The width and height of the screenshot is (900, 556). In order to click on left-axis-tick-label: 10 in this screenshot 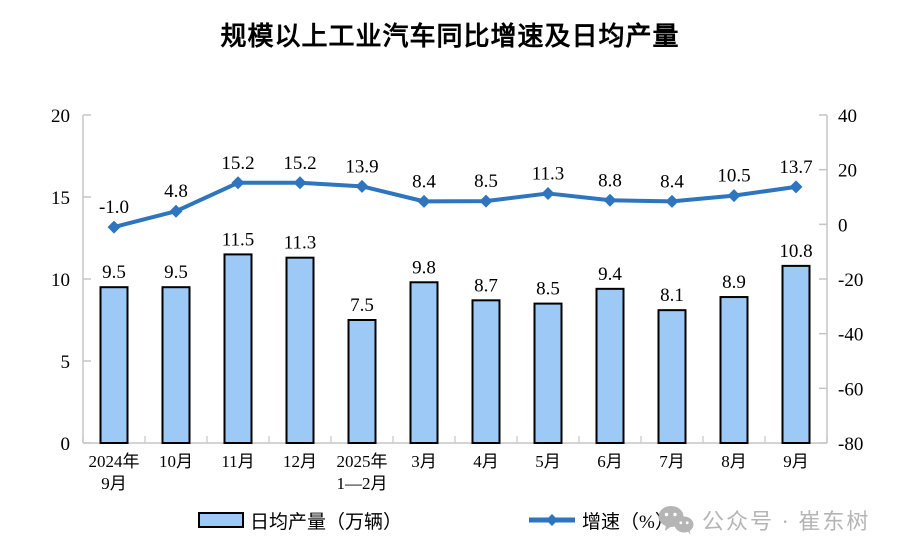, I will do `click(60, 280)`.